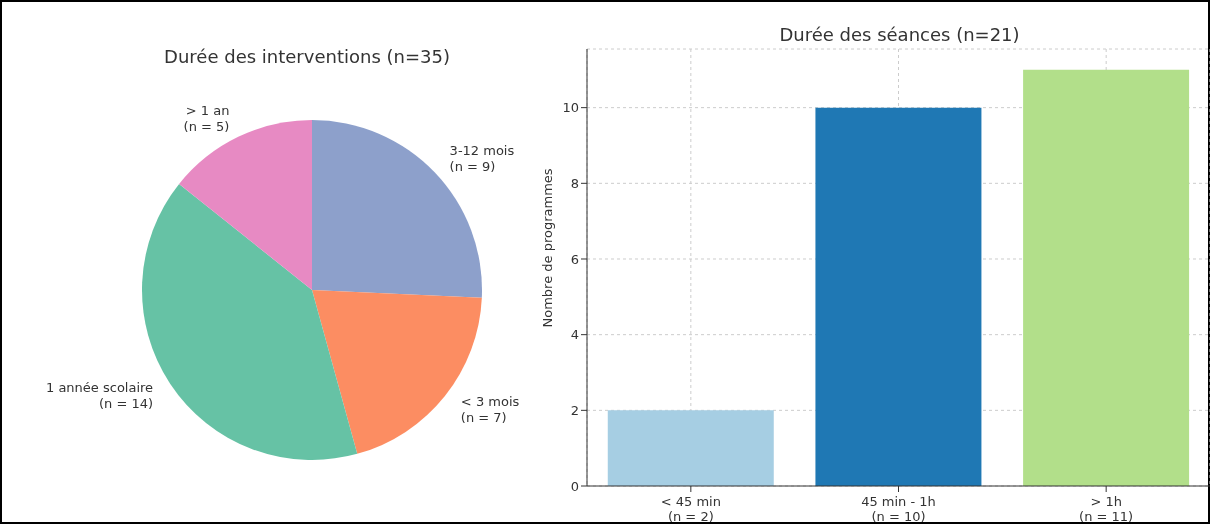 The height and width of the screenshot is (524, 1210). Describe the element at coordinates (482, 159) in the screenshot. I see `slice-label: 3-12 mois (n = 9)` at that location.